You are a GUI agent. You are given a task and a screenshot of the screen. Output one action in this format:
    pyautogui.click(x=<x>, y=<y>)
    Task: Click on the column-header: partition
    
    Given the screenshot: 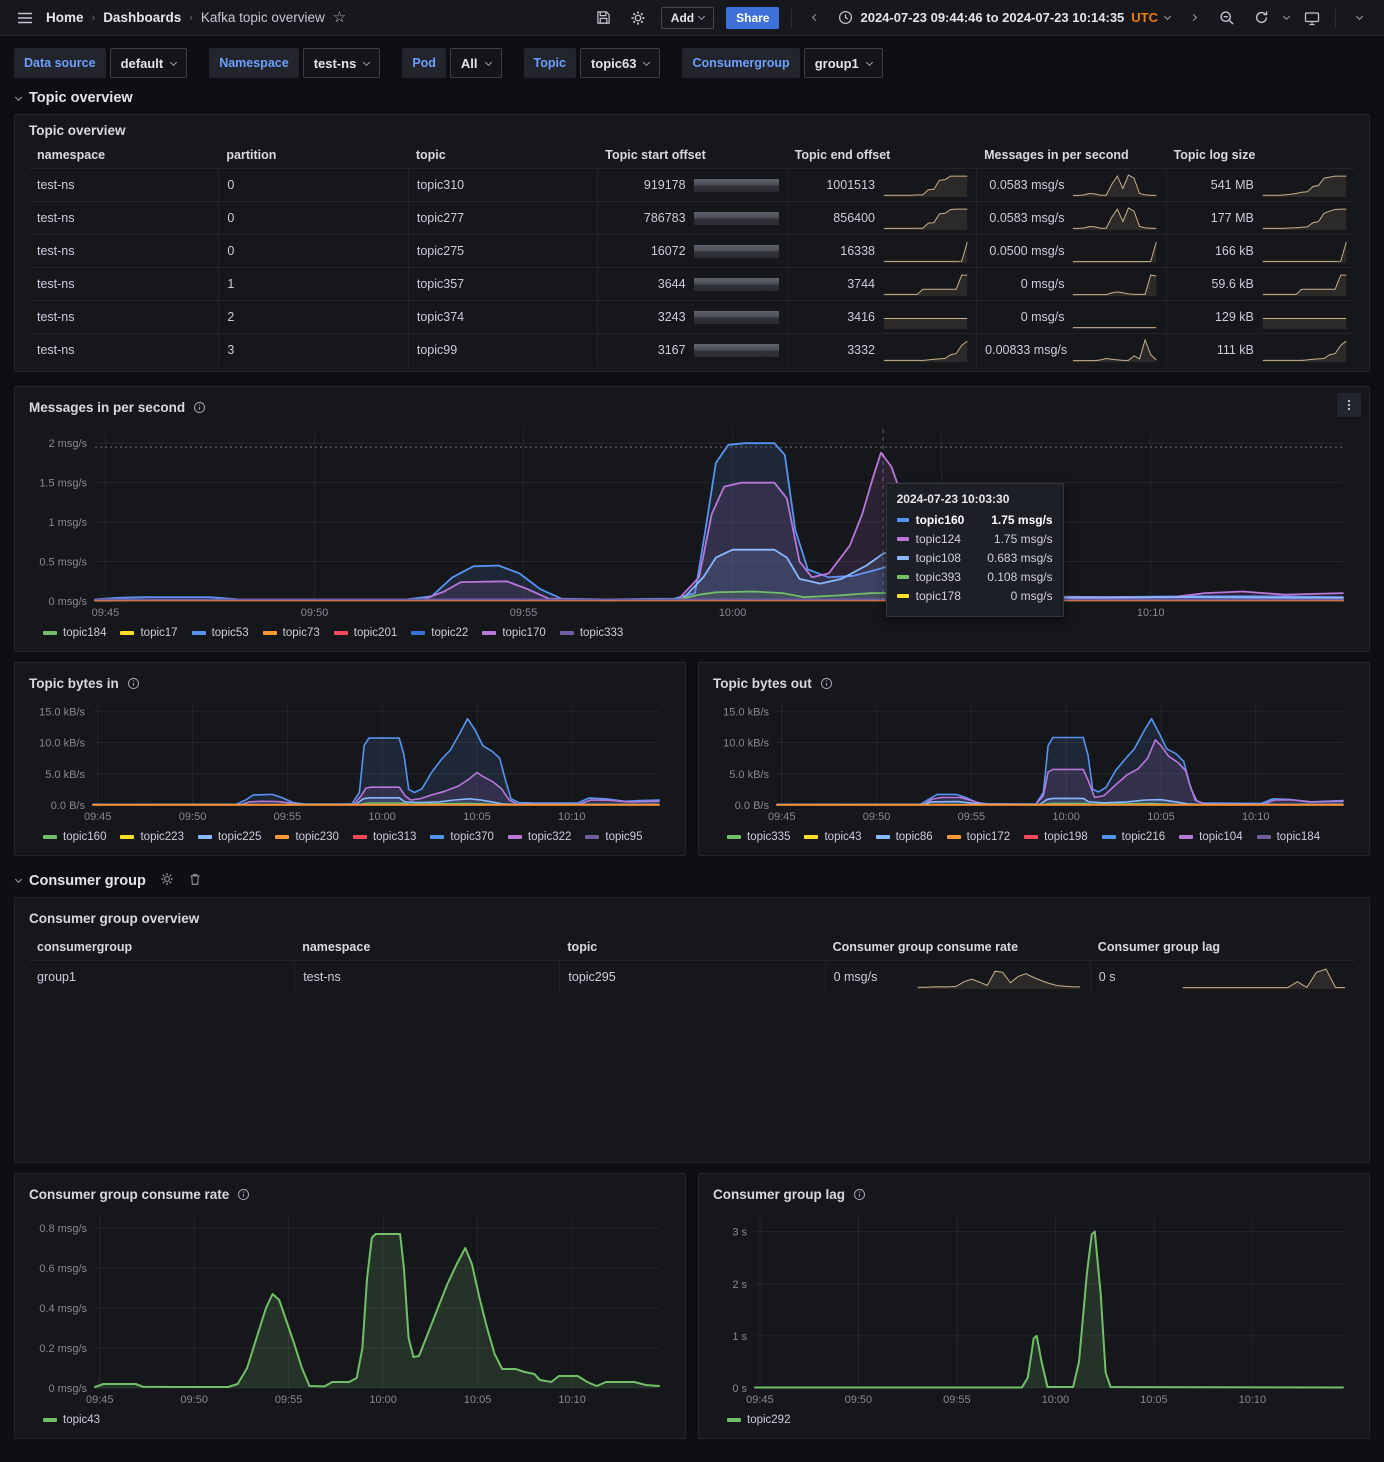 What is the action you would take?
    pyautogui.click(x=251, y=155)
    